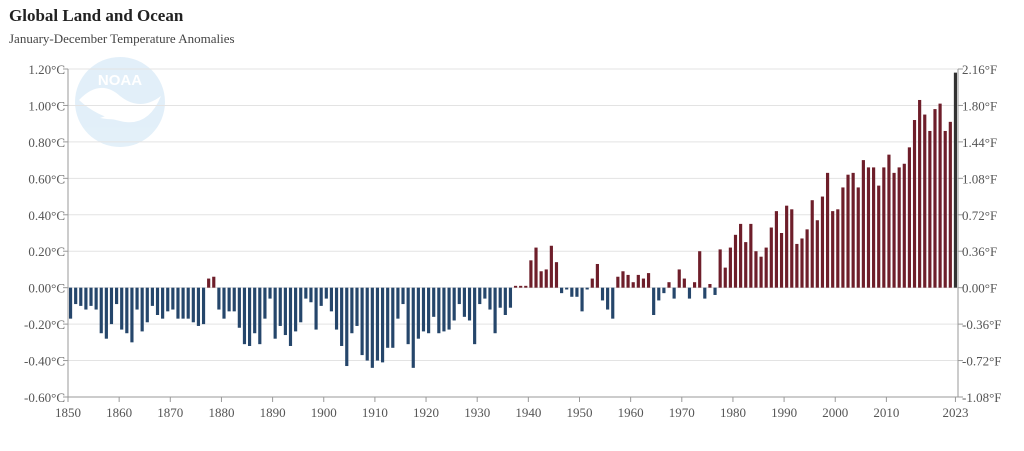  Describe the element at coordinates (674, 293) in the screenshot. I see `bar-1968` at that location.